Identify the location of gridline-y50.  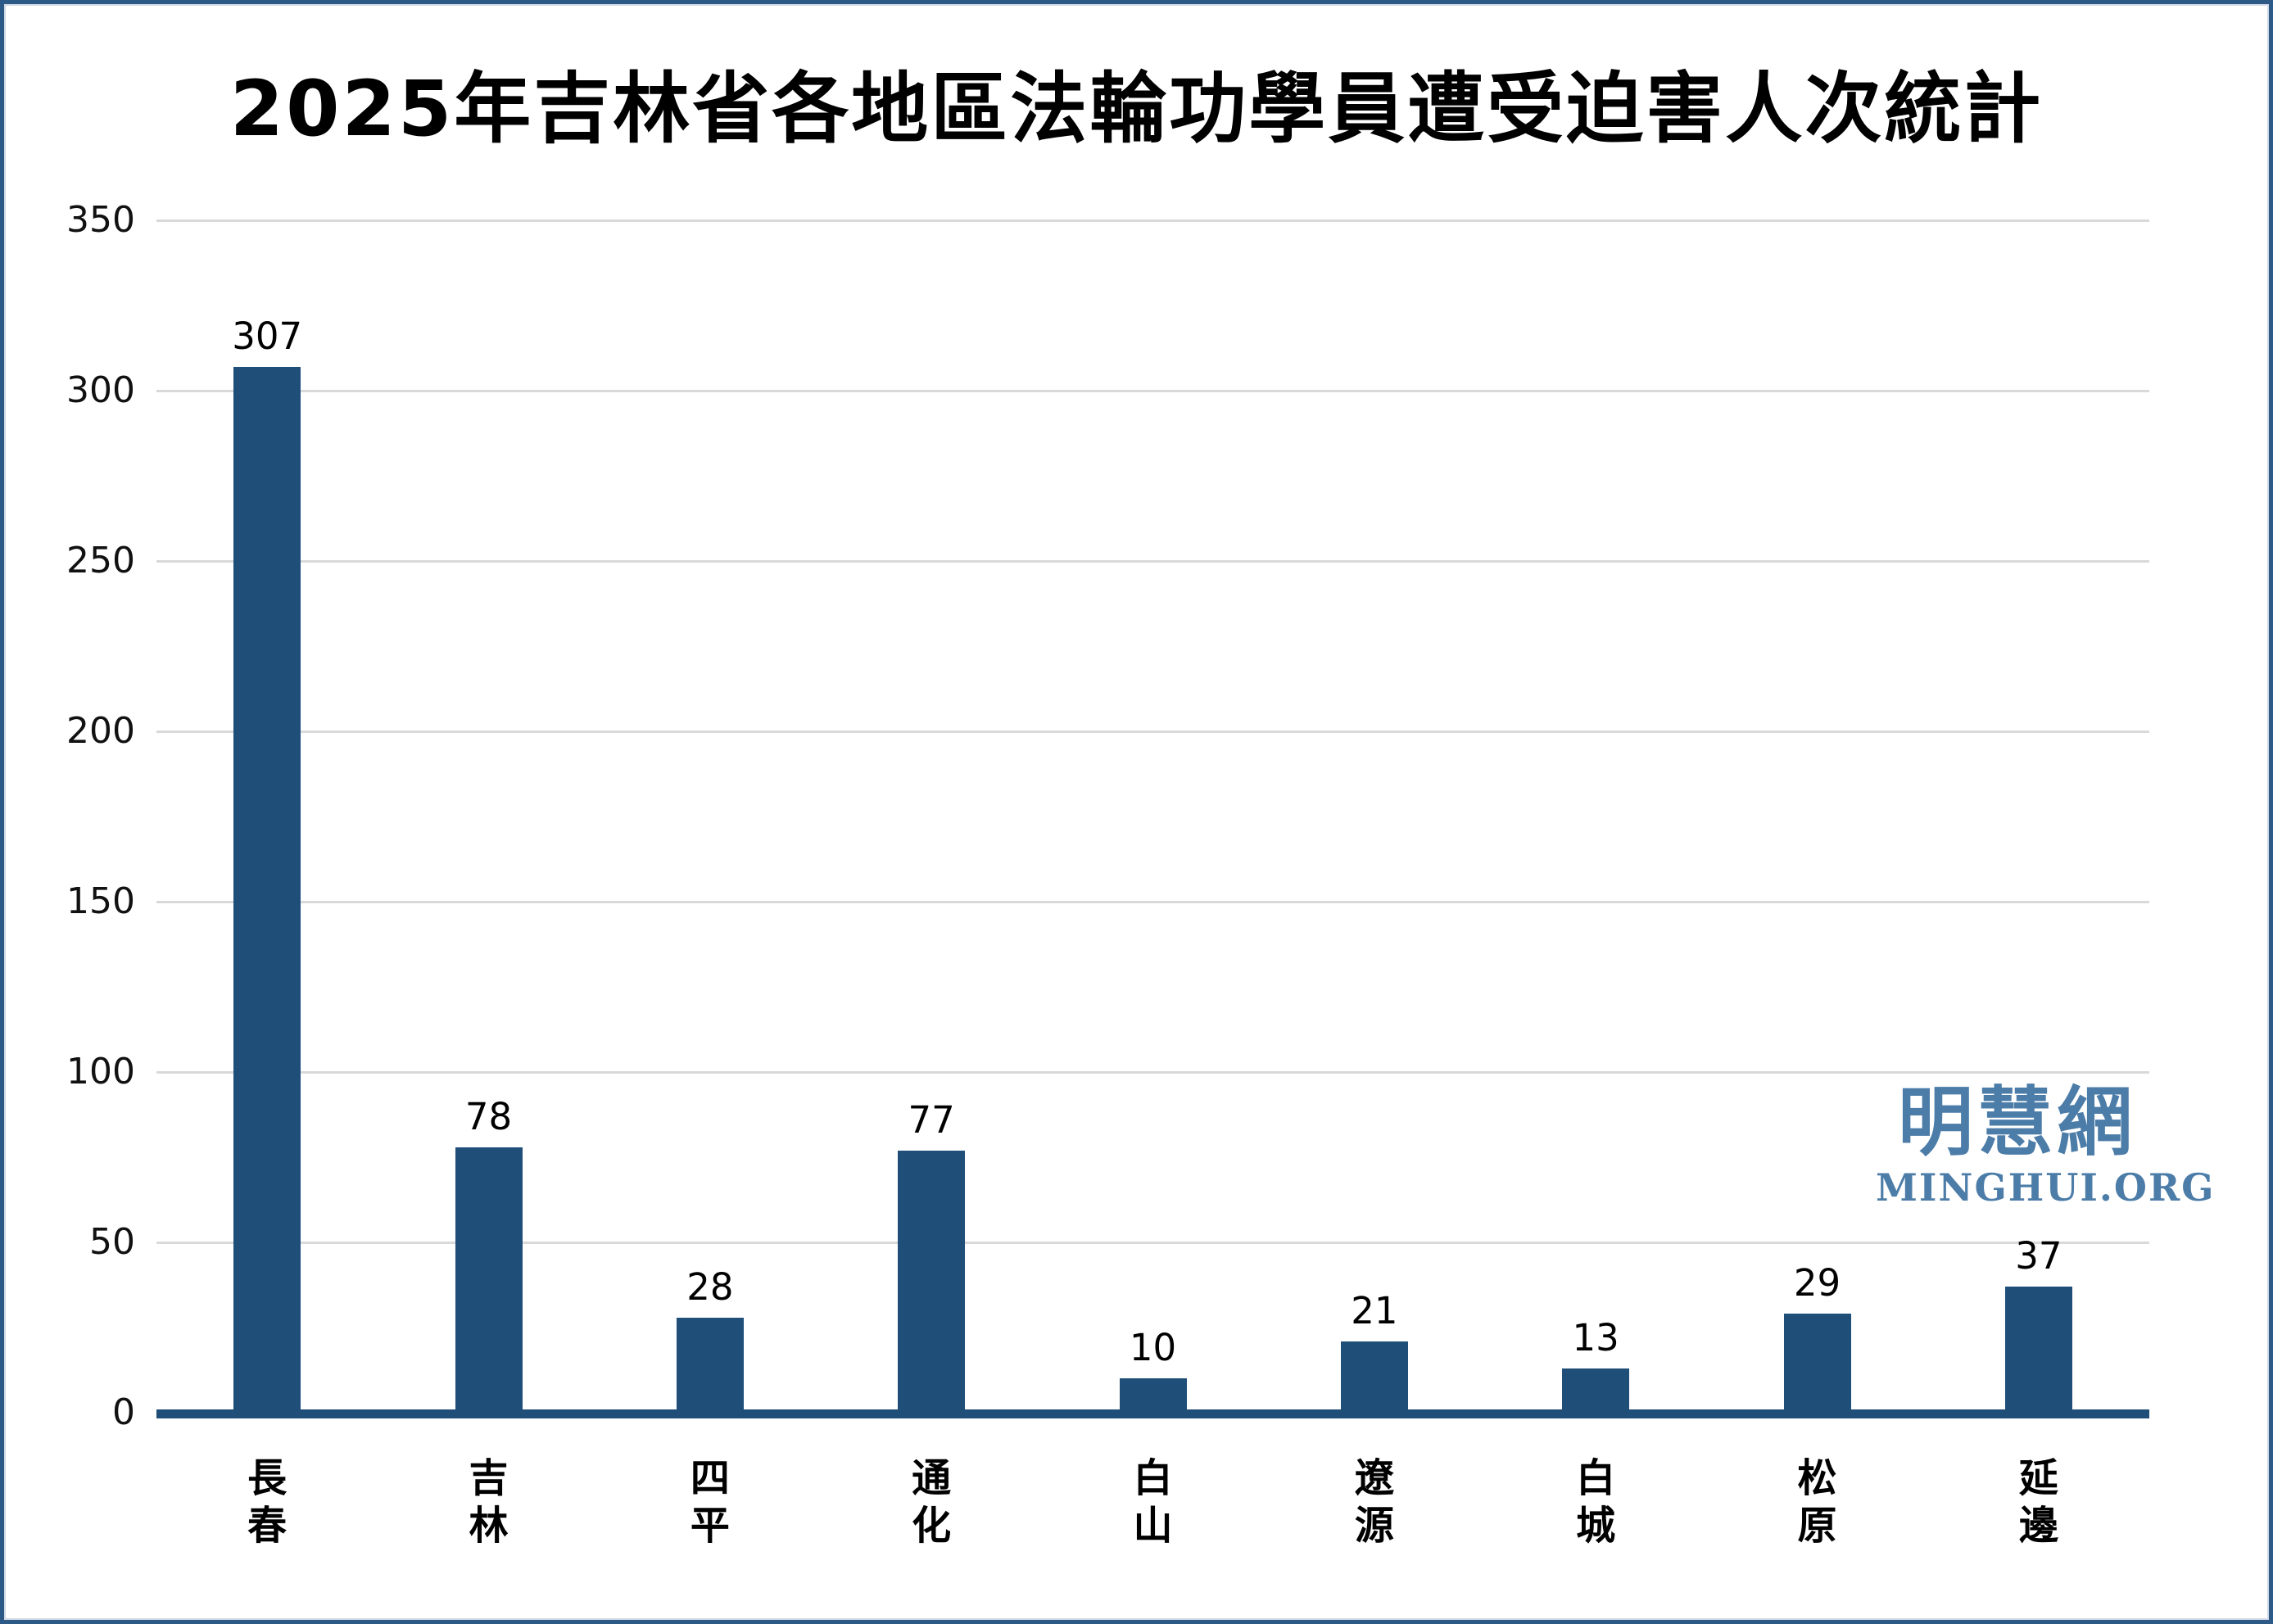
(1152, 1243).